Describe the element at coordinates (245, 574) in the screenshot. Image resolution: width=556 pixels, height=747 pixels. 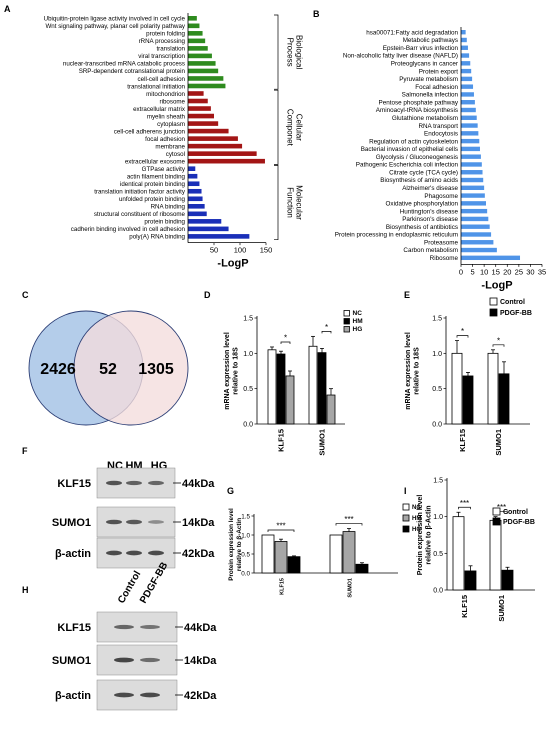
I see `y-tick-label-chartG-0: 0.0` at that location.